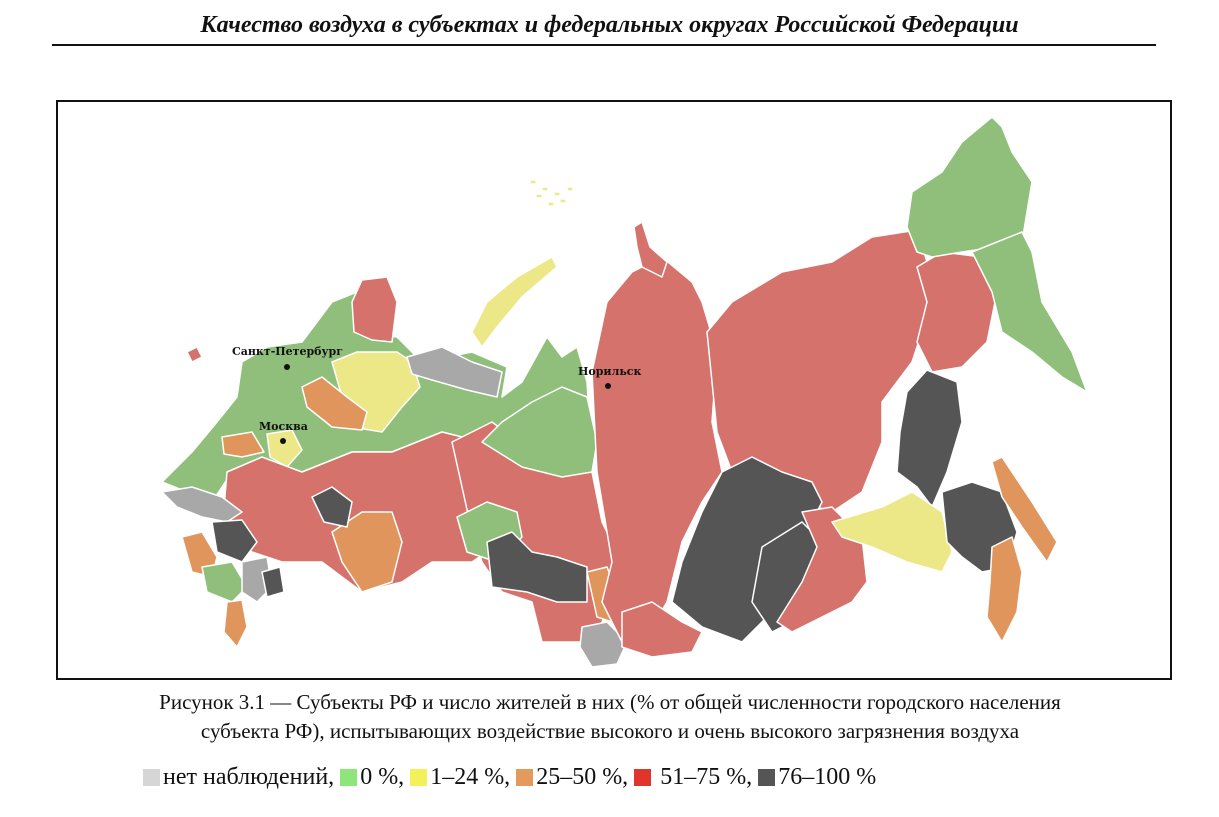 The image size is (1219, 817). What do you see at coordinates (257, 579) in the screenshot?
I see `region-south-grey` at bounding box center [257, 579].